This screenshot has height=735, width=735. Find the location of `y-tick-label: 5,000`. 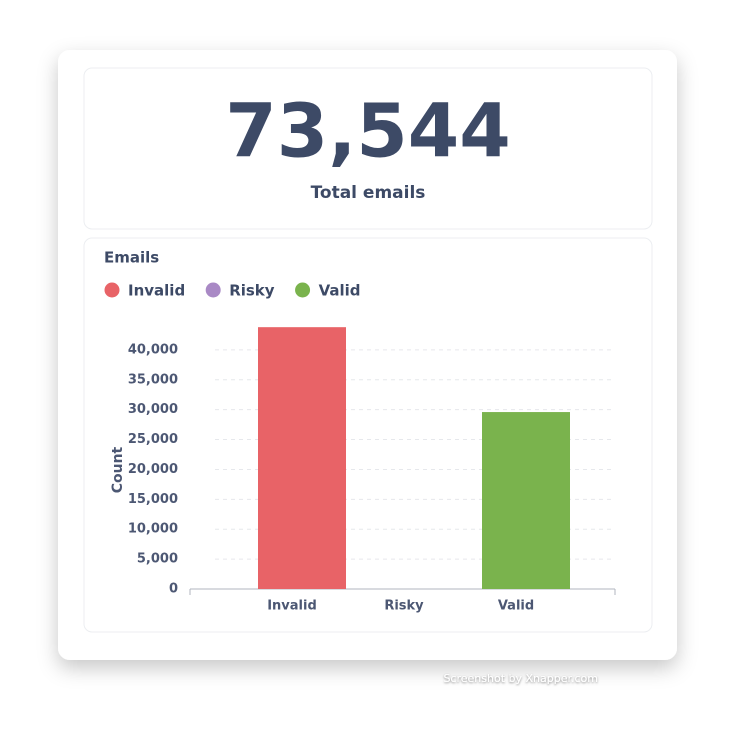

y-tick-label: 5,000 is located at coordinates (157, 559).